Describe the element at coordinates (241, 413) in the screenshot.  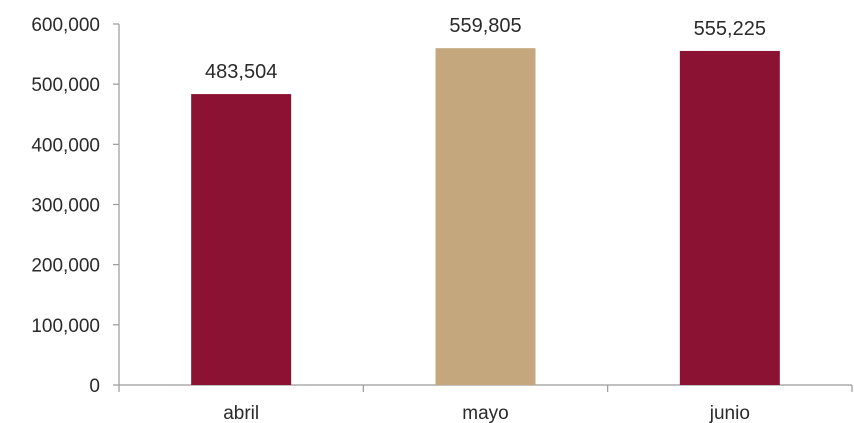
I see `x-category-label-abril: abril` at that location.